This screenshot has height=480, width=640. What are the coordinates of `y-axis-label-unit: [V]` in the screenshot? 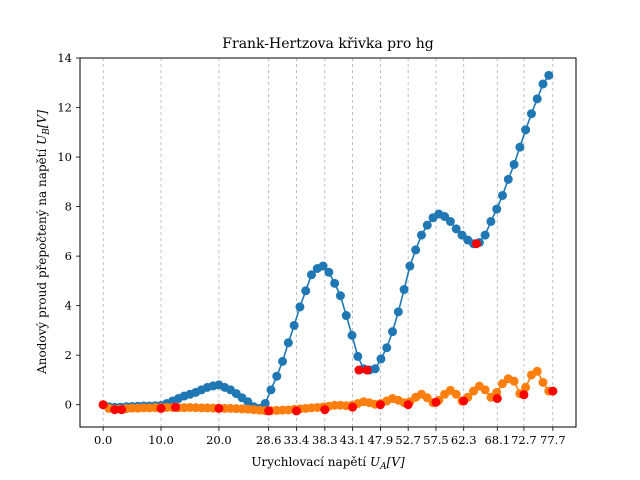 It's located at (42, 119).